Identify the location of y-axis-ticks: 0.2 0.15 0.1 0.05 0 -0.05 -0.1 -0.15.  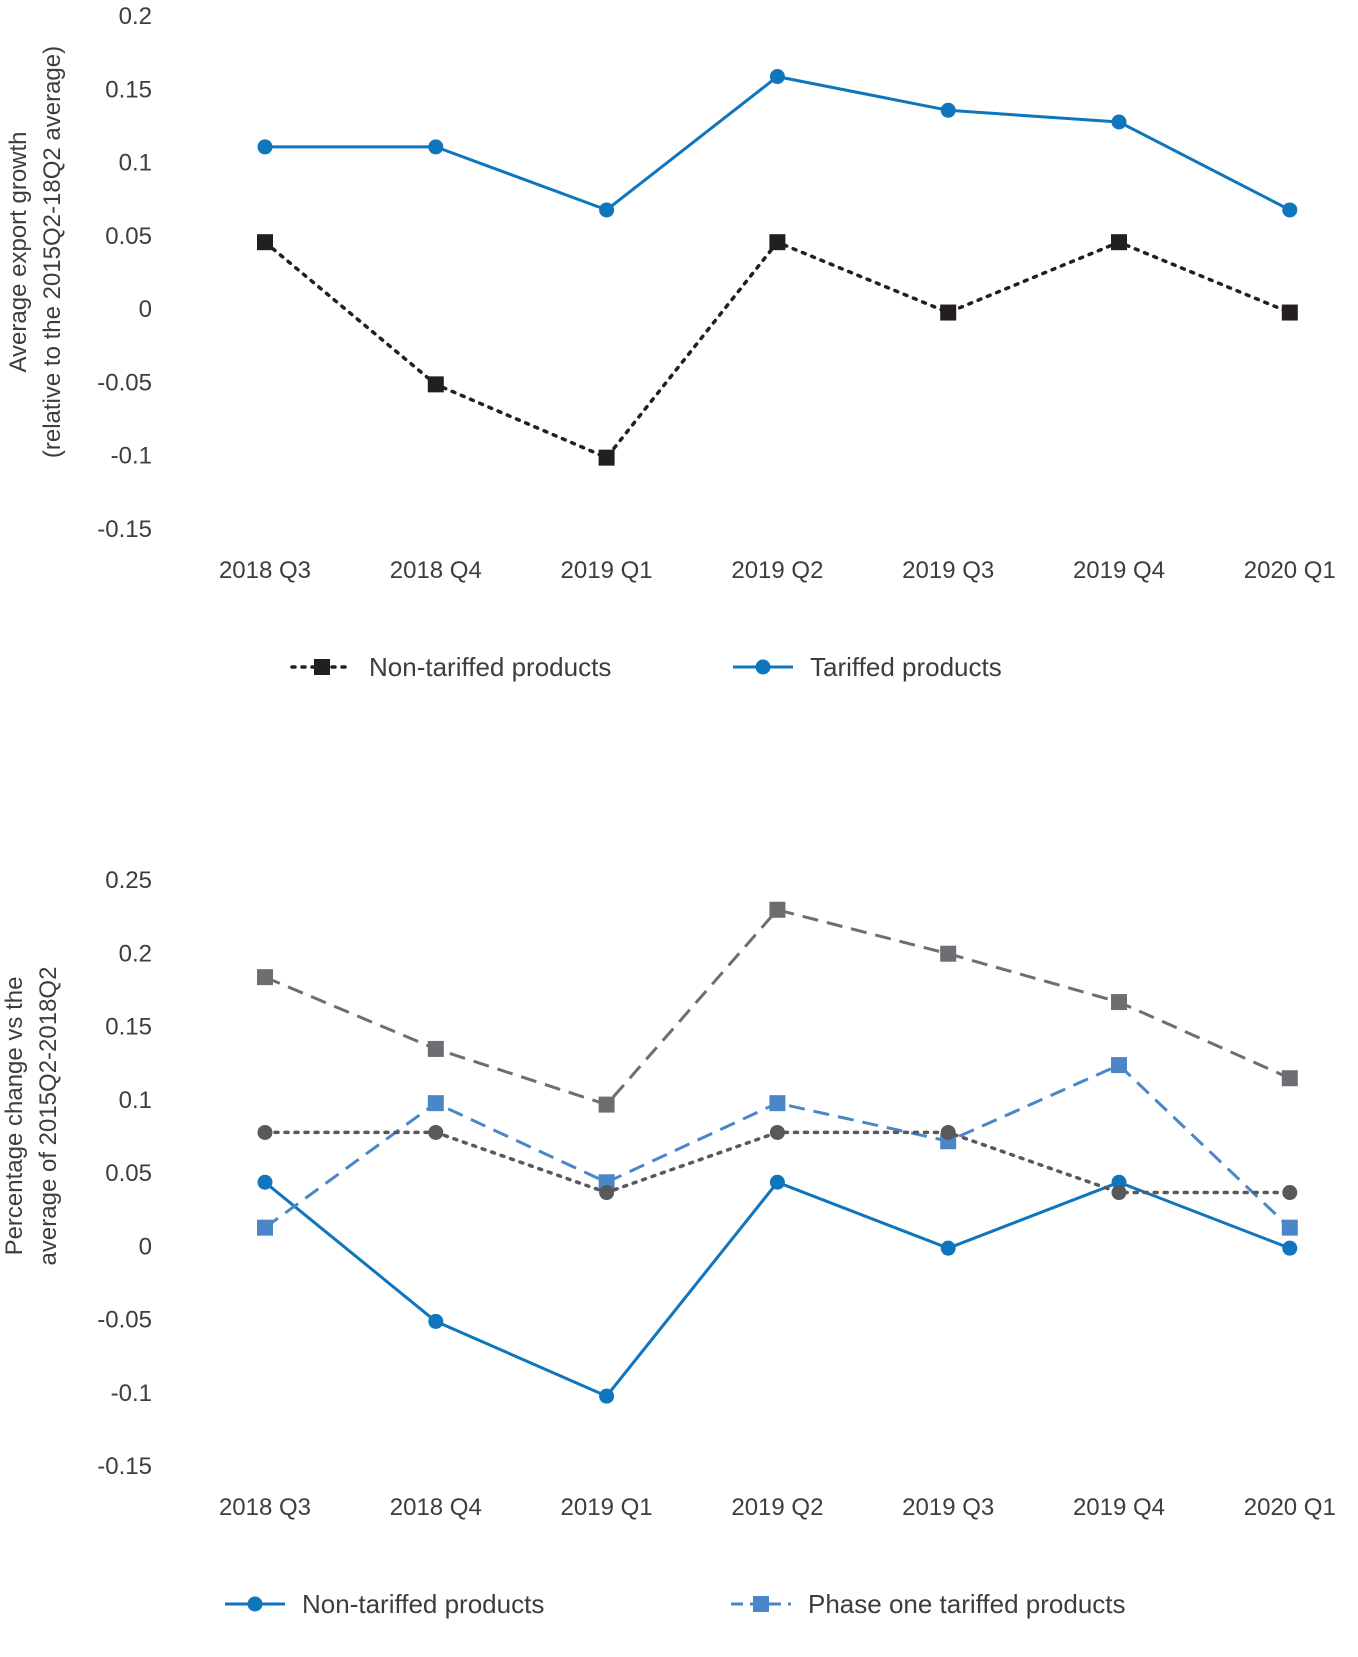
(124, 273).